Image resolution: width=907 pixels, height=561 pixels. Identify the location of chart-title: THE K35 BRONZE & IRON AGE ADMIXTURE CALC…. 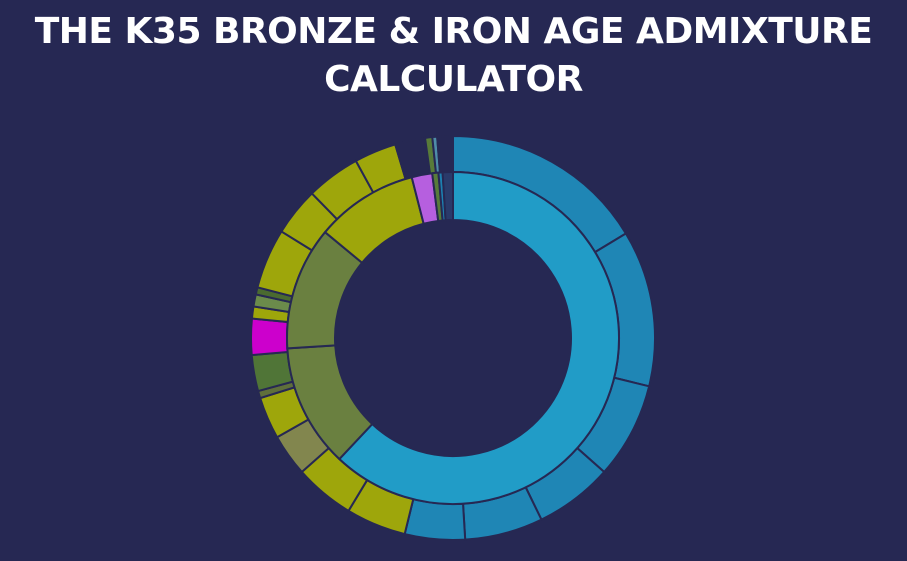
(453, 55).